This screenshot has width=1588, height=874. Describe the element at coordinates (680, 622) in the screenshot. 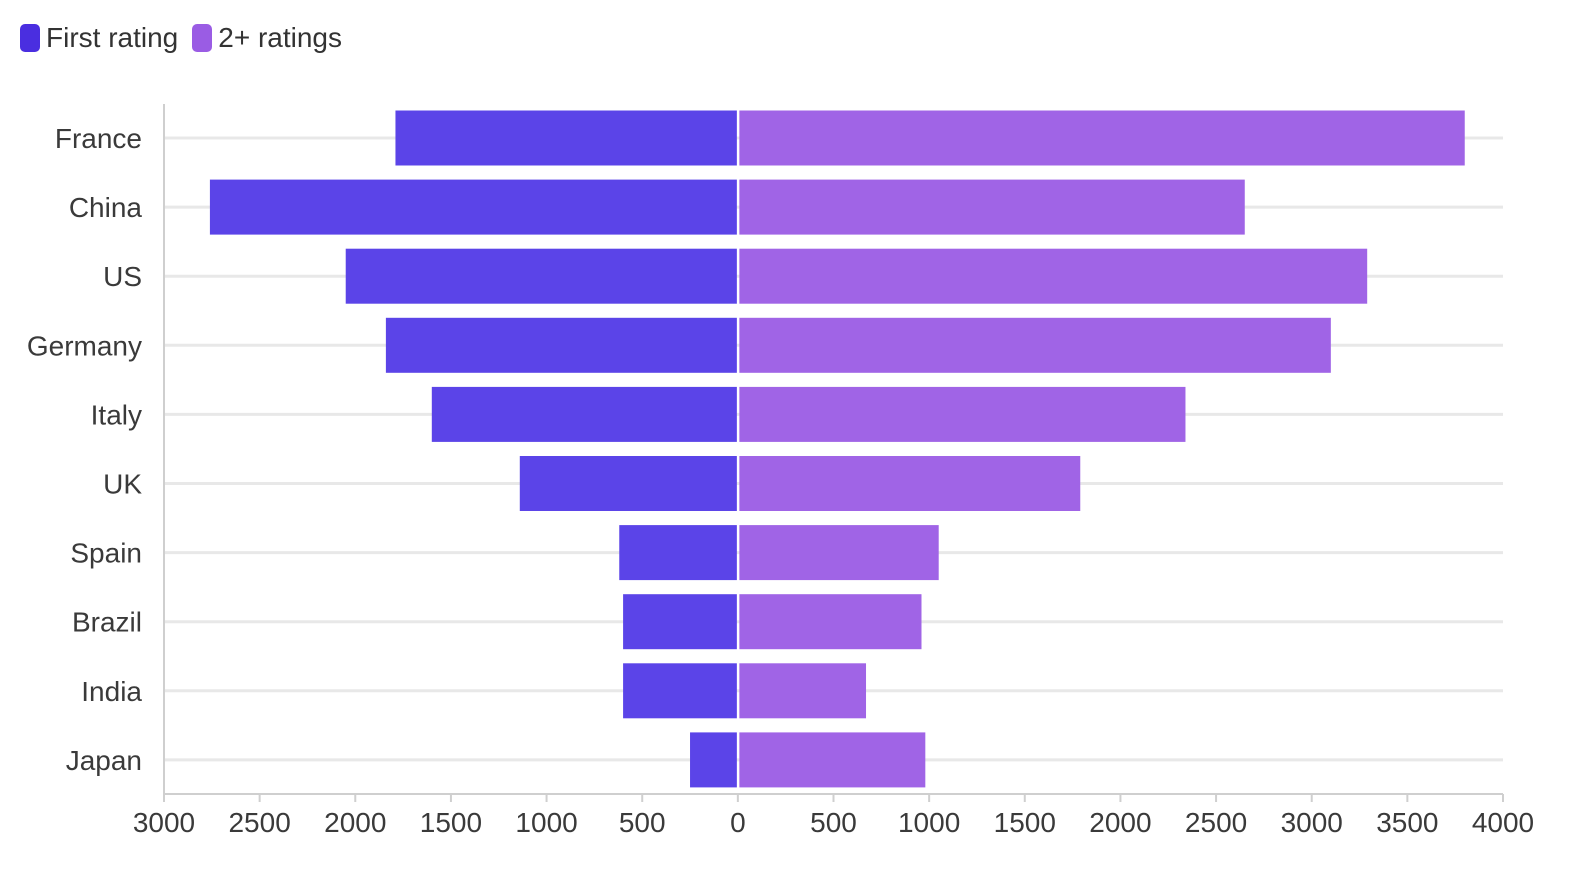

I see `bar-first-rating-brazil` at that location.